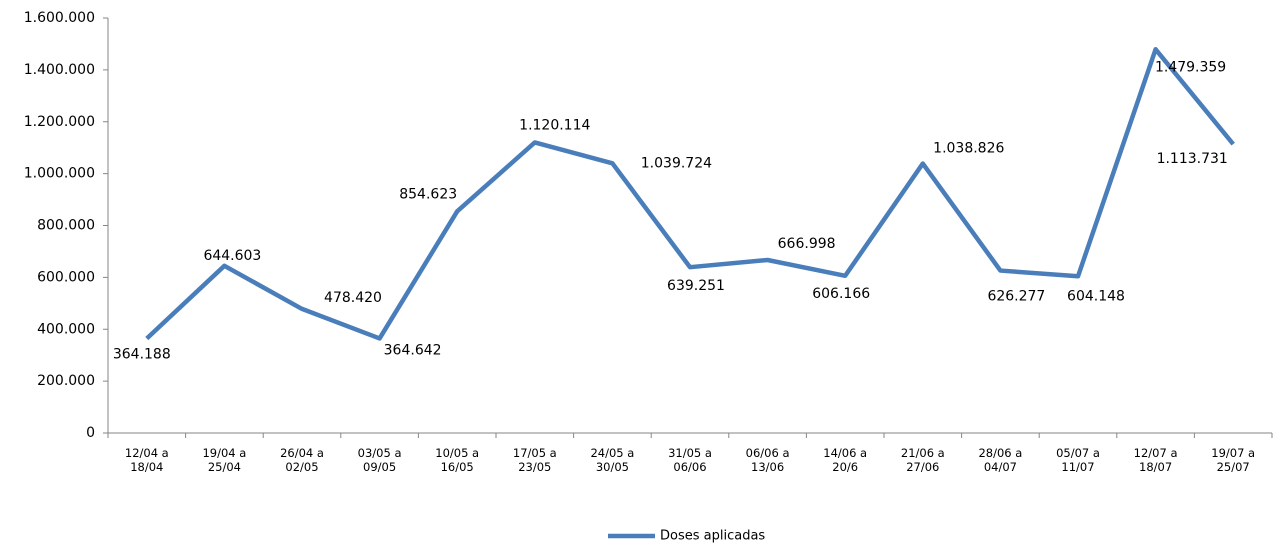 Image resolution: width=1274 pixels, height=543 pixels. I want to click on x-tick-label: 06/06 a 13/06, so click(767, 460).